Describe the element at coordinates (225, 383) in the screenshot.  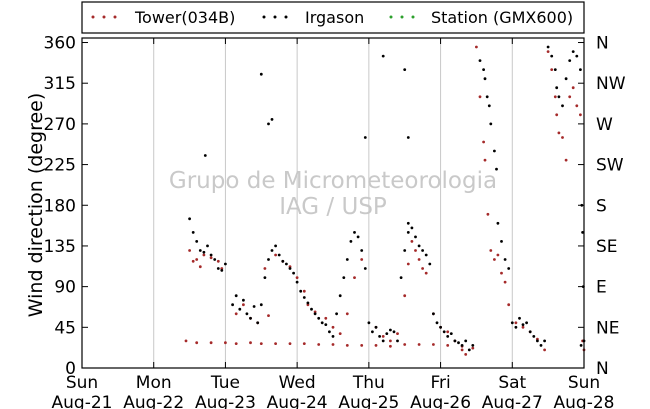
I see `x-tick-label-day: Tue` at that location.